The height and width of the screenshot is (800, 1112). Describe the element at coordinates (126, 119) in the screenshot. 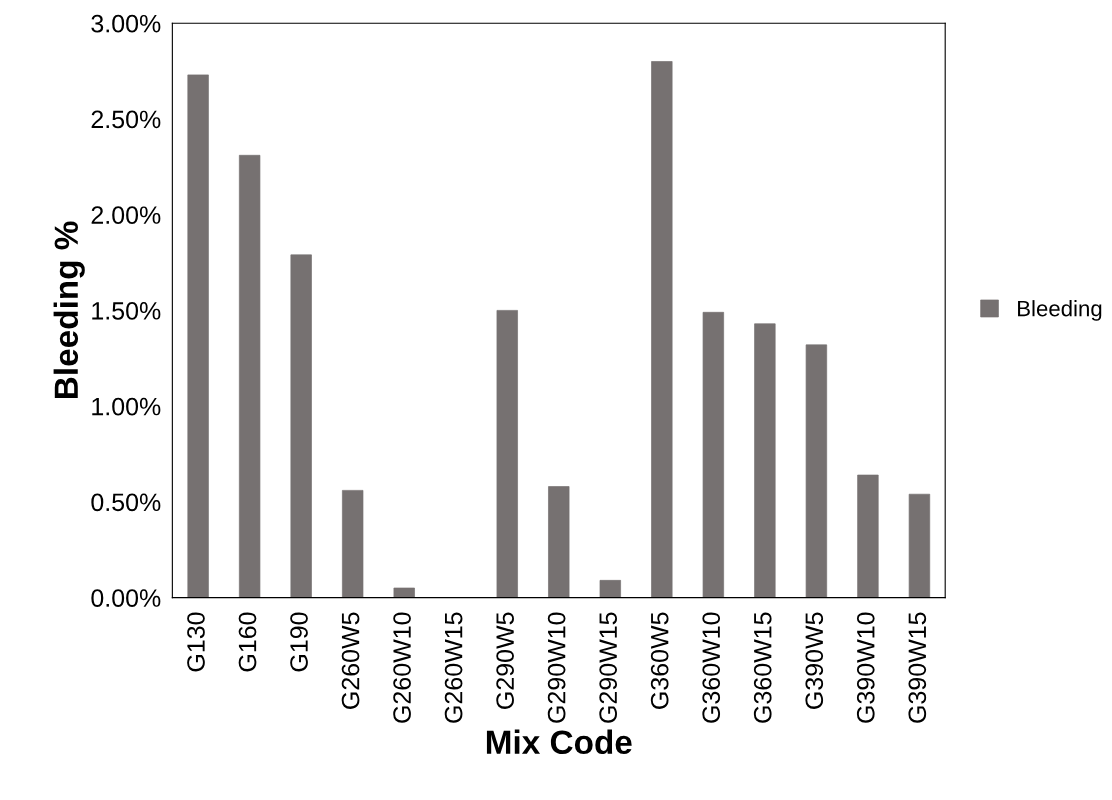

I see `y-tick-label: 2.50%` at that location.